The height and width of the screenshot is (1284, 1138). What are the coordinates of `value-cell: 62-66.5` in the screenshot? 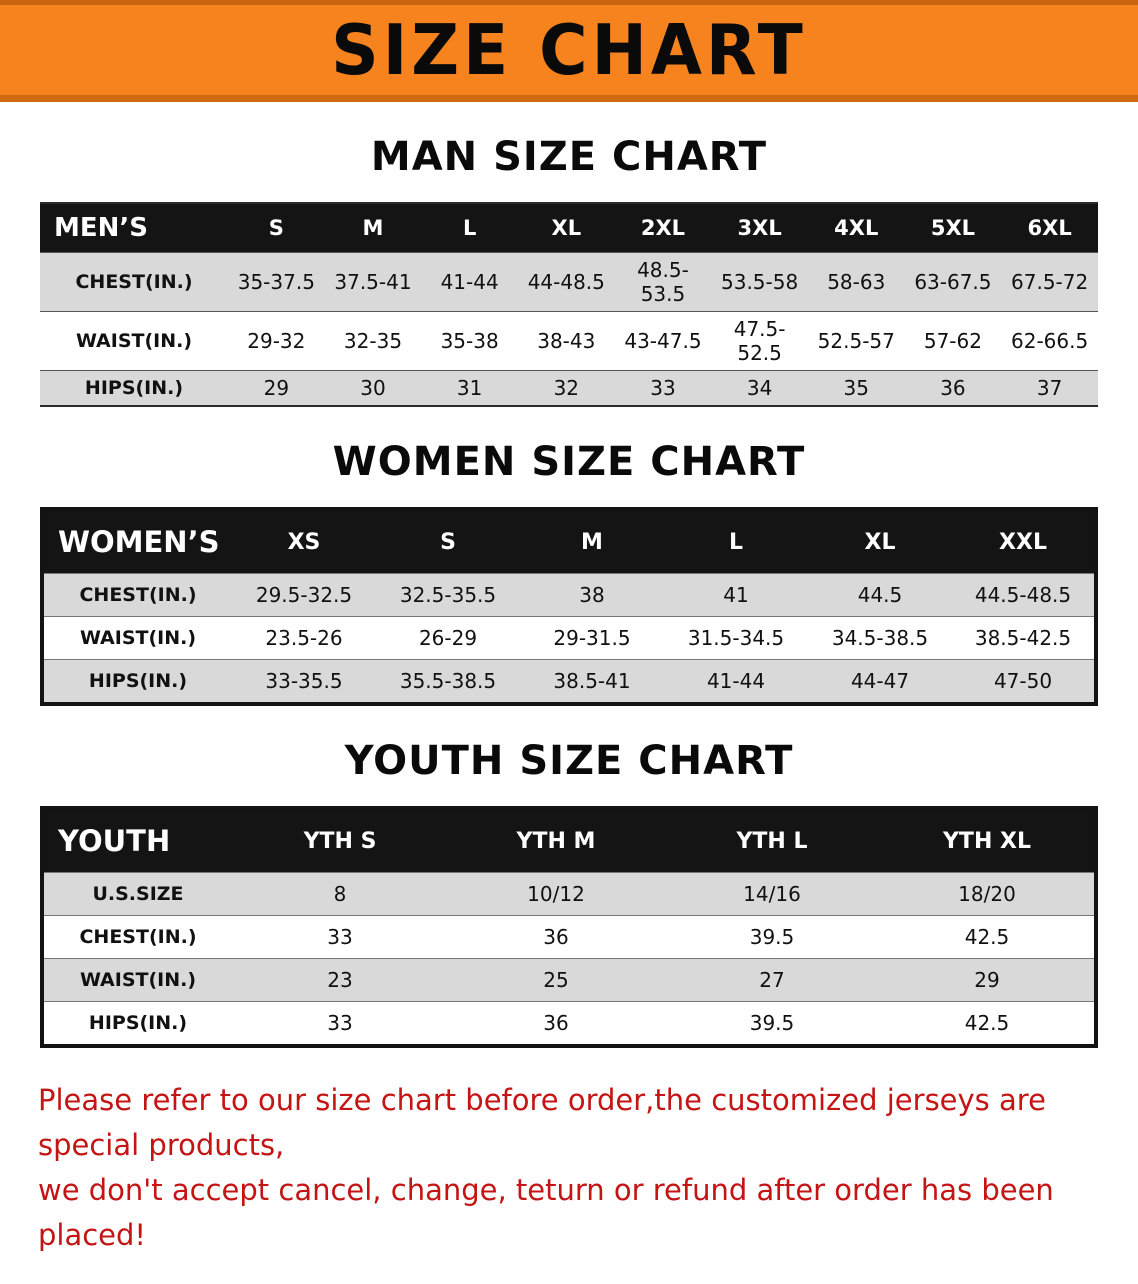 It's located at (1050, 341).